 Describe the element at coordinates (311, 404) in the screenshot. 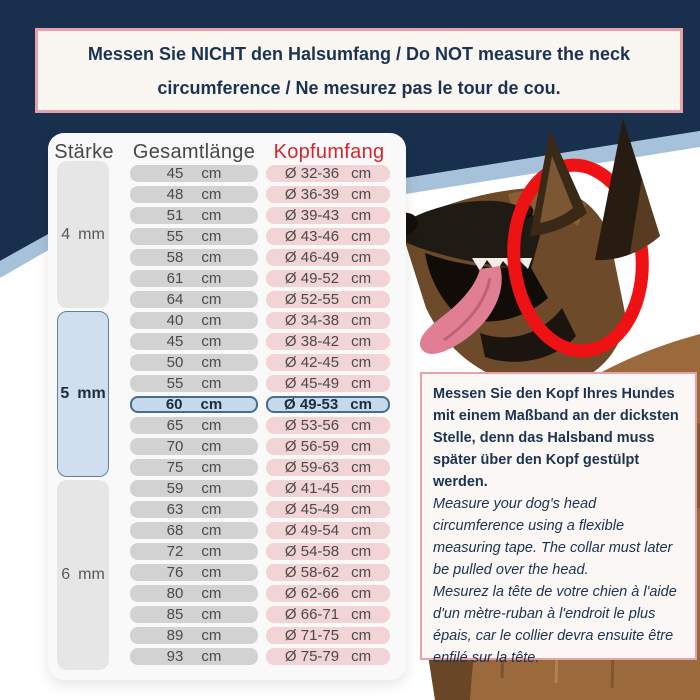

I see `head-range-value: Ø 49-53` at that location.